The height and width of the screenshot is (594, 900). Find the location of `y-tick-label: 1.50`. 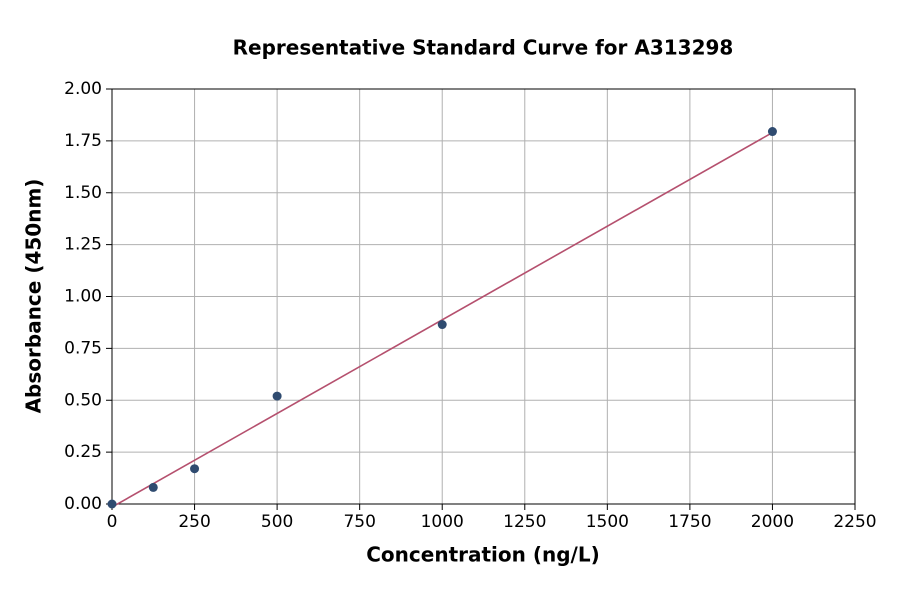

y-tick-label: 1.50 is located at coordinates (83, 193).